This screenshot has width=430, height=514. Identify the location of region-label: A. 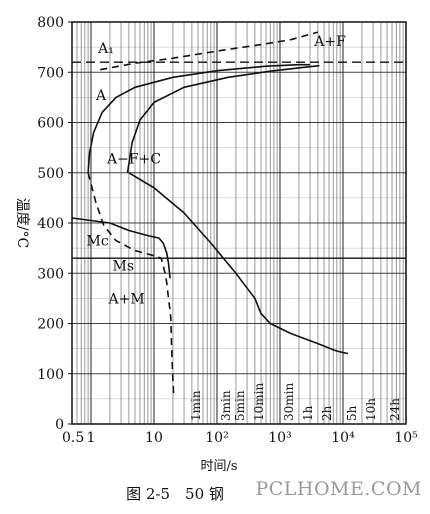
(101, 96).